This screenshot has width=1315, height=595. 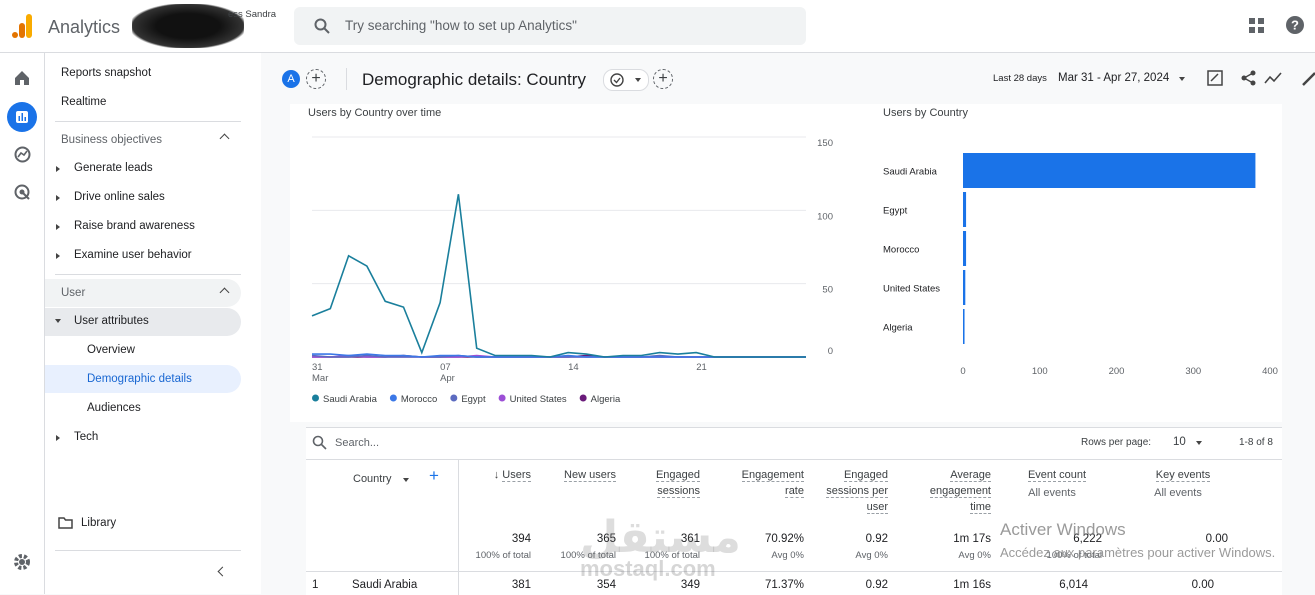 What do you see at coordinates (86, 437) in the screenshot?
I see `nav-item: Tech` at bounding box center [86, 437].